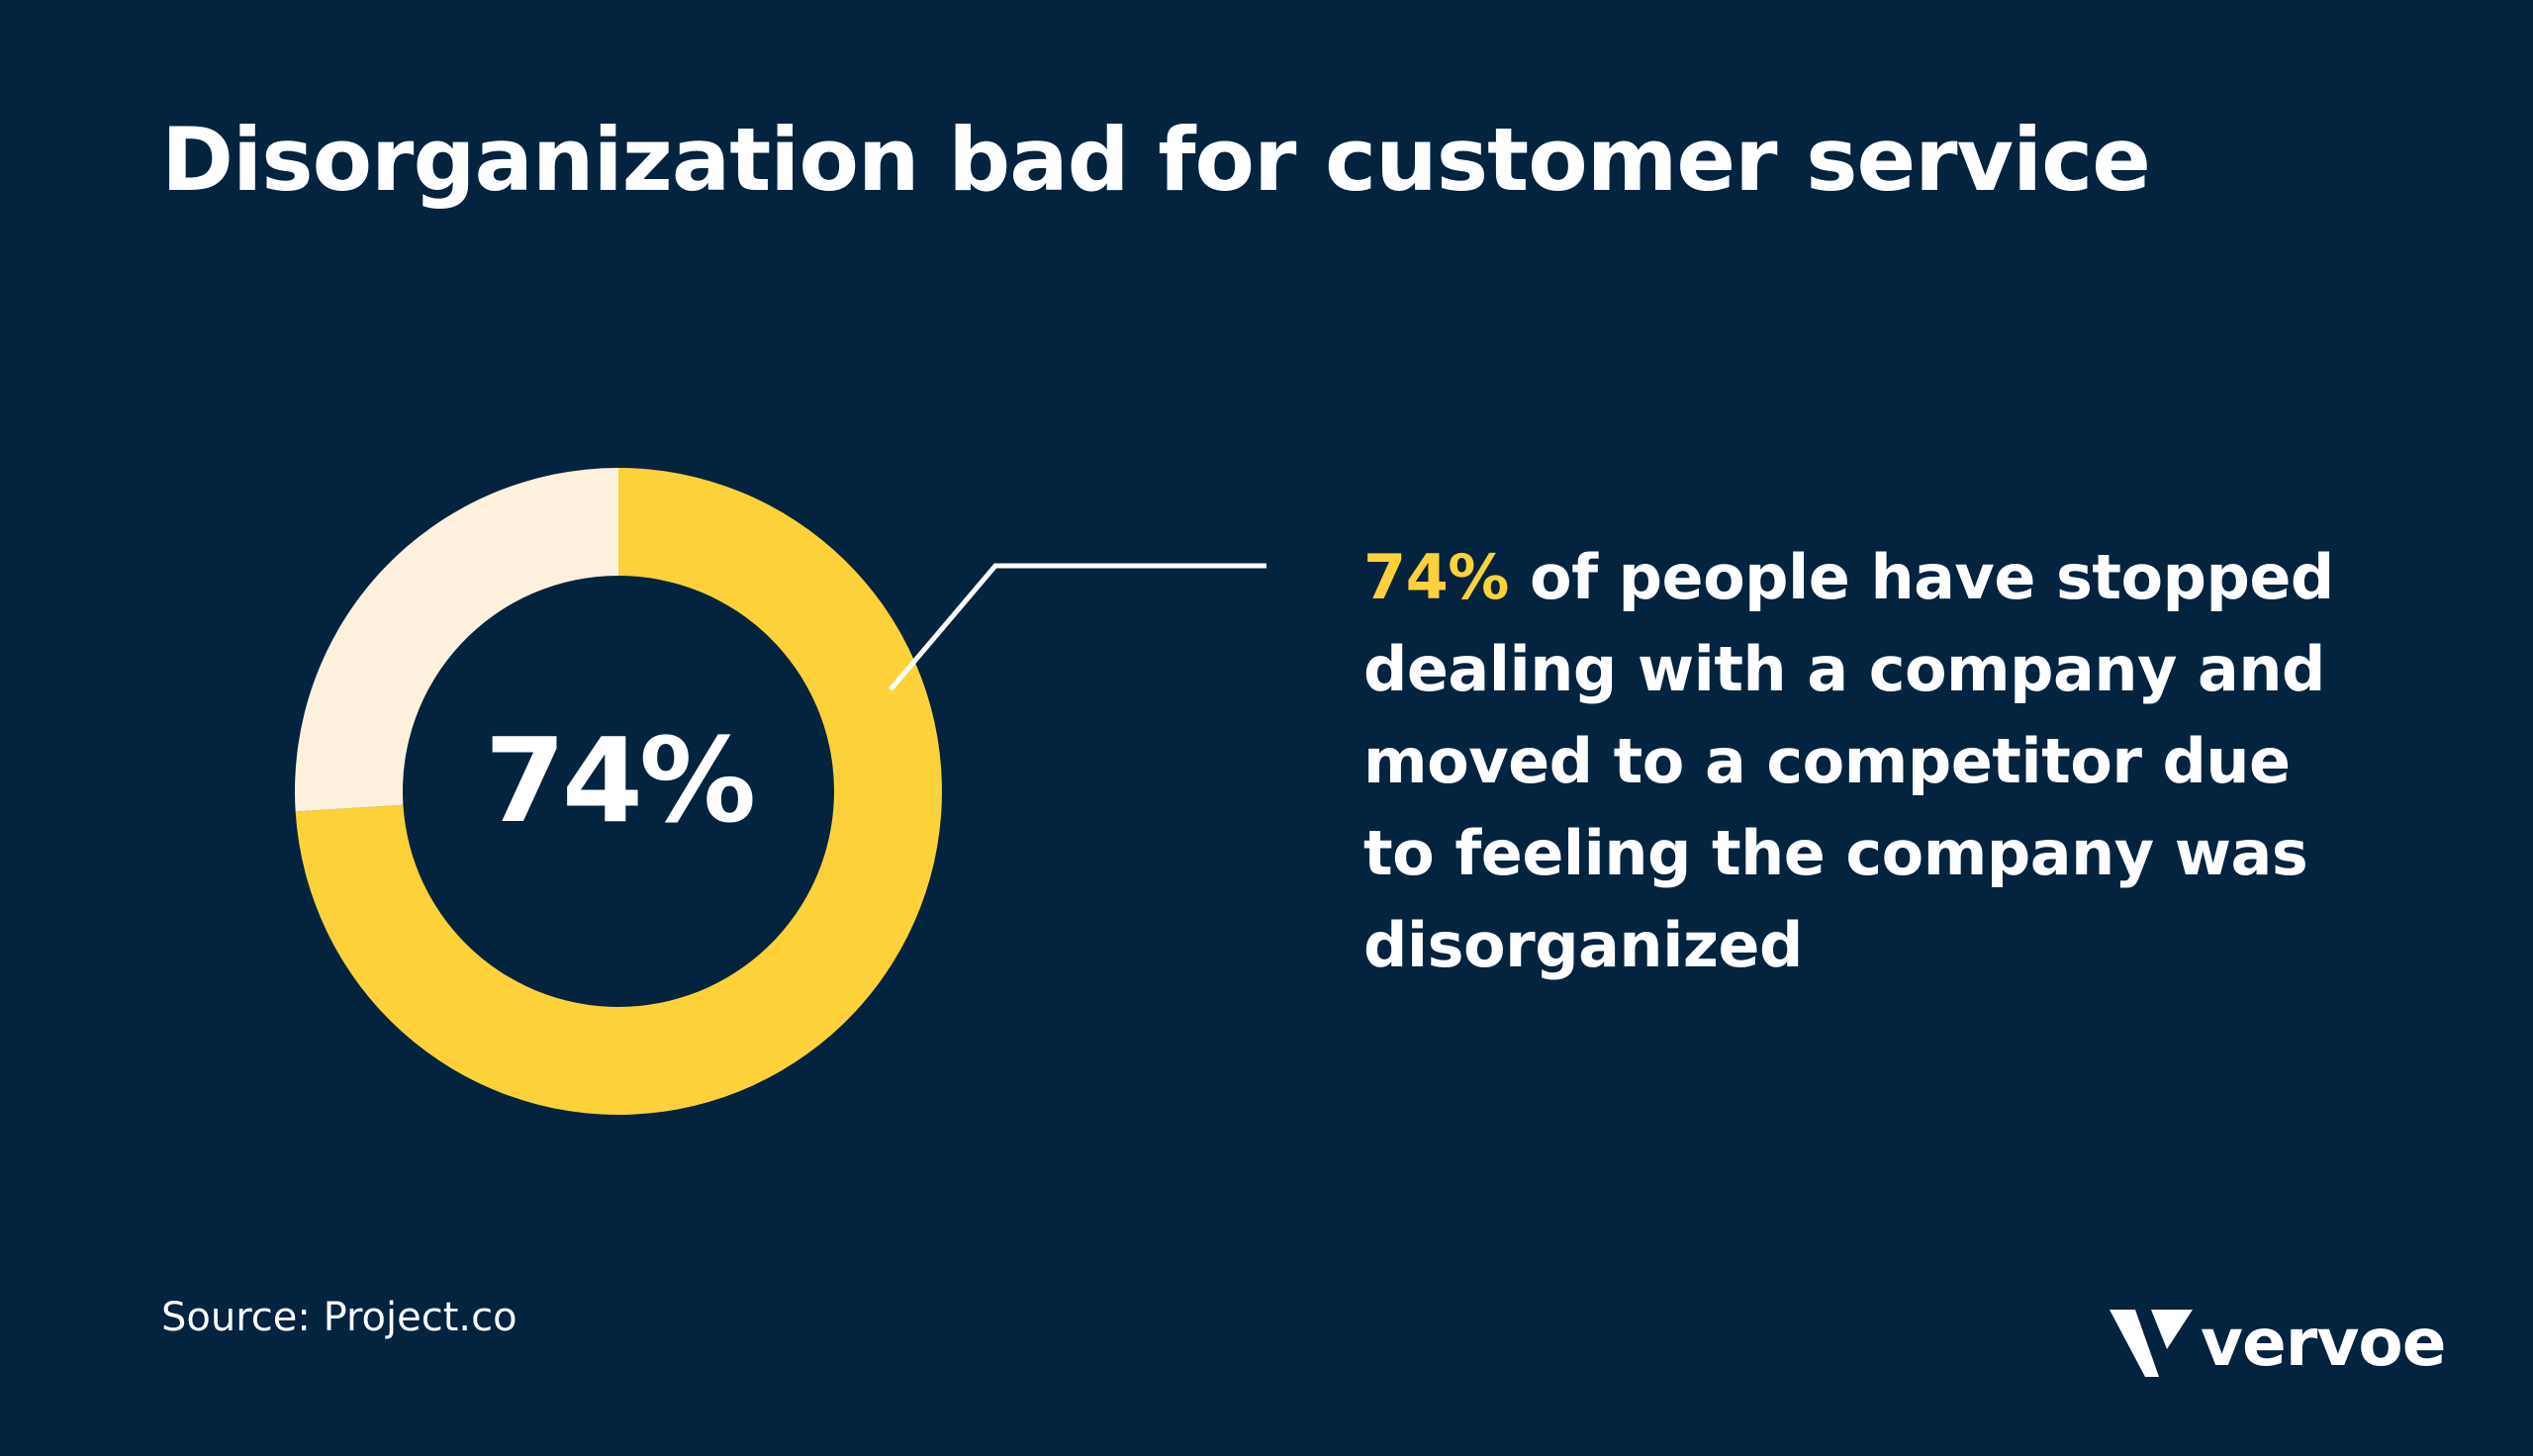 Image resolution: width=2533 pixels, height=1456 pixels. Describe the element at coordinates (1156, 160) in the screenshot. I see `page-title: Disorganization bad for customer service` at that location.